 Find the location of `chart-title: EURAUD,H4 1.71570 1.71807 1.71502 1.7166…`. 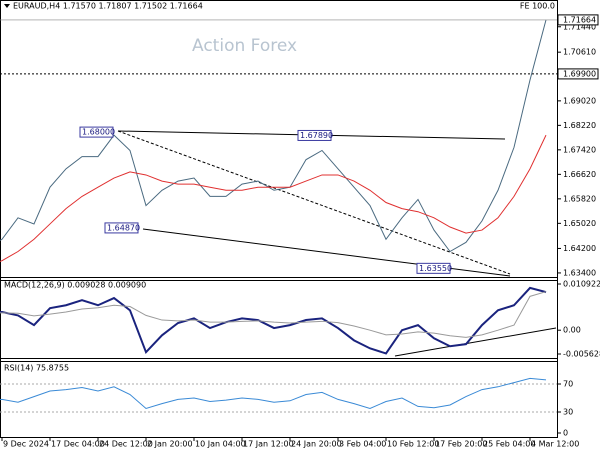

chart-title: EURAUD,H4 1.71570 1.71807 1.71502 1.7166… is located at coordinates (108, 6).